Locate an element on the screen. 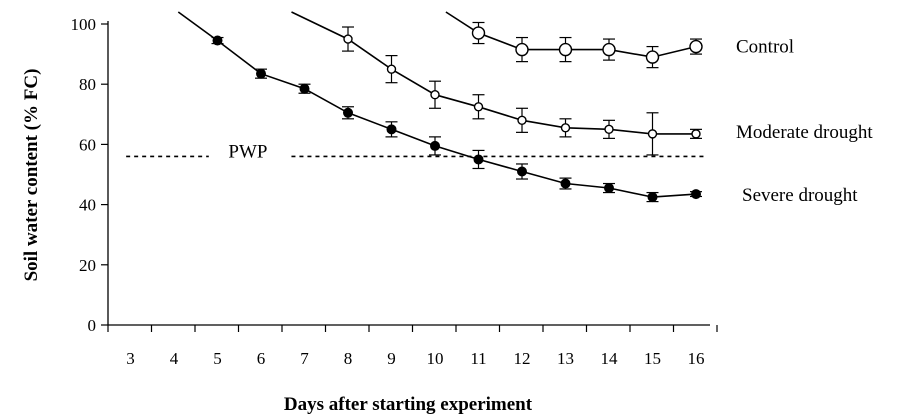  pwp-reference-line: PWP is located at coordinates (415, 151).